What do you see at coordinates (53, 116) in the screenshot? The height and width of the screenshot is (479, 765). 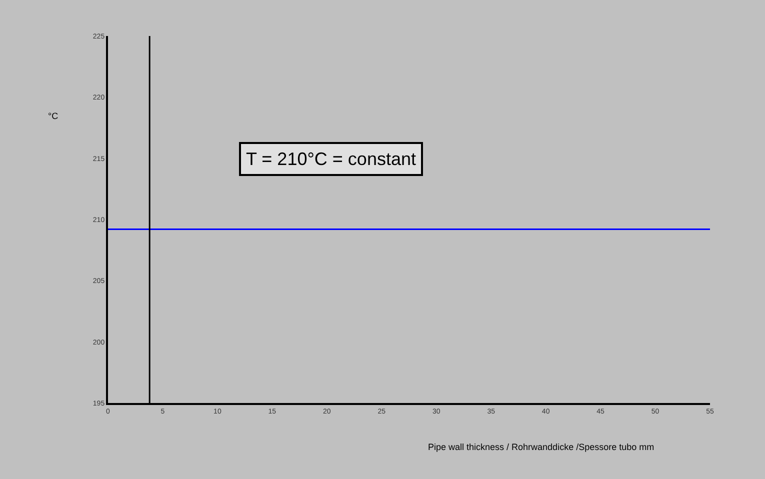 I see `y-axis-title: °C` at bounding box center [53, 116].